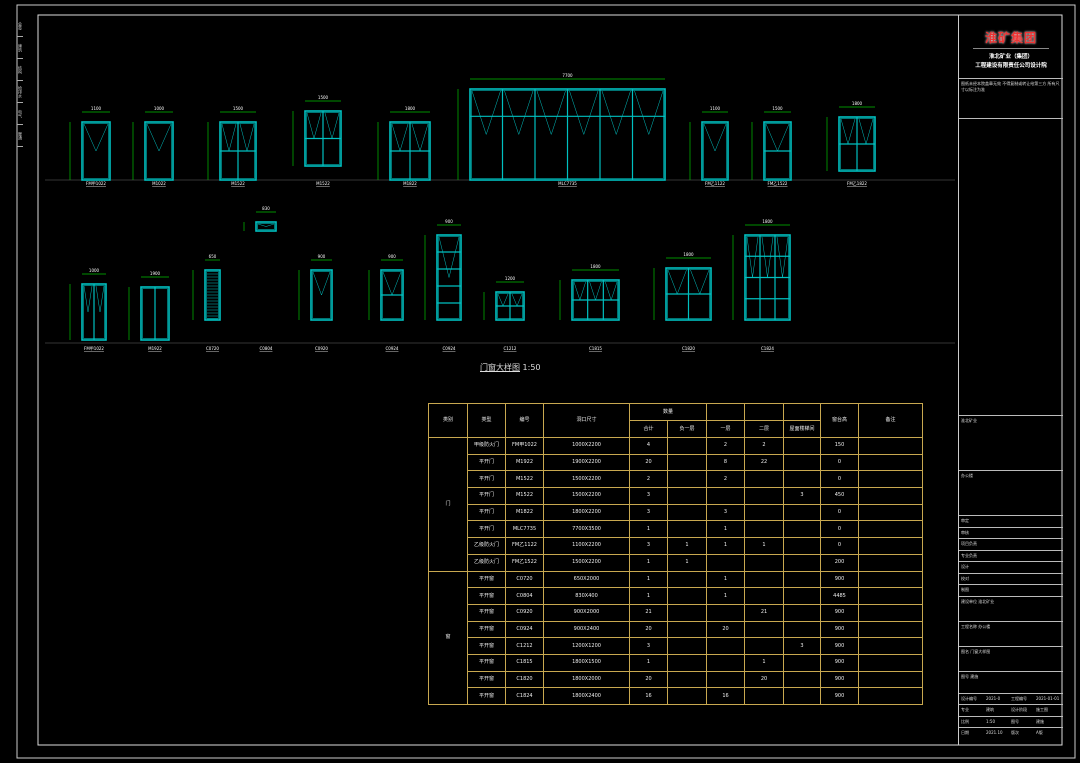 Image resolution: width=1080 pixels, height=763 pixels. What do you see at coordinates (321, 348) in the screenshot?
I see `elevation-code: C0920` at bounding box center [321, 348].